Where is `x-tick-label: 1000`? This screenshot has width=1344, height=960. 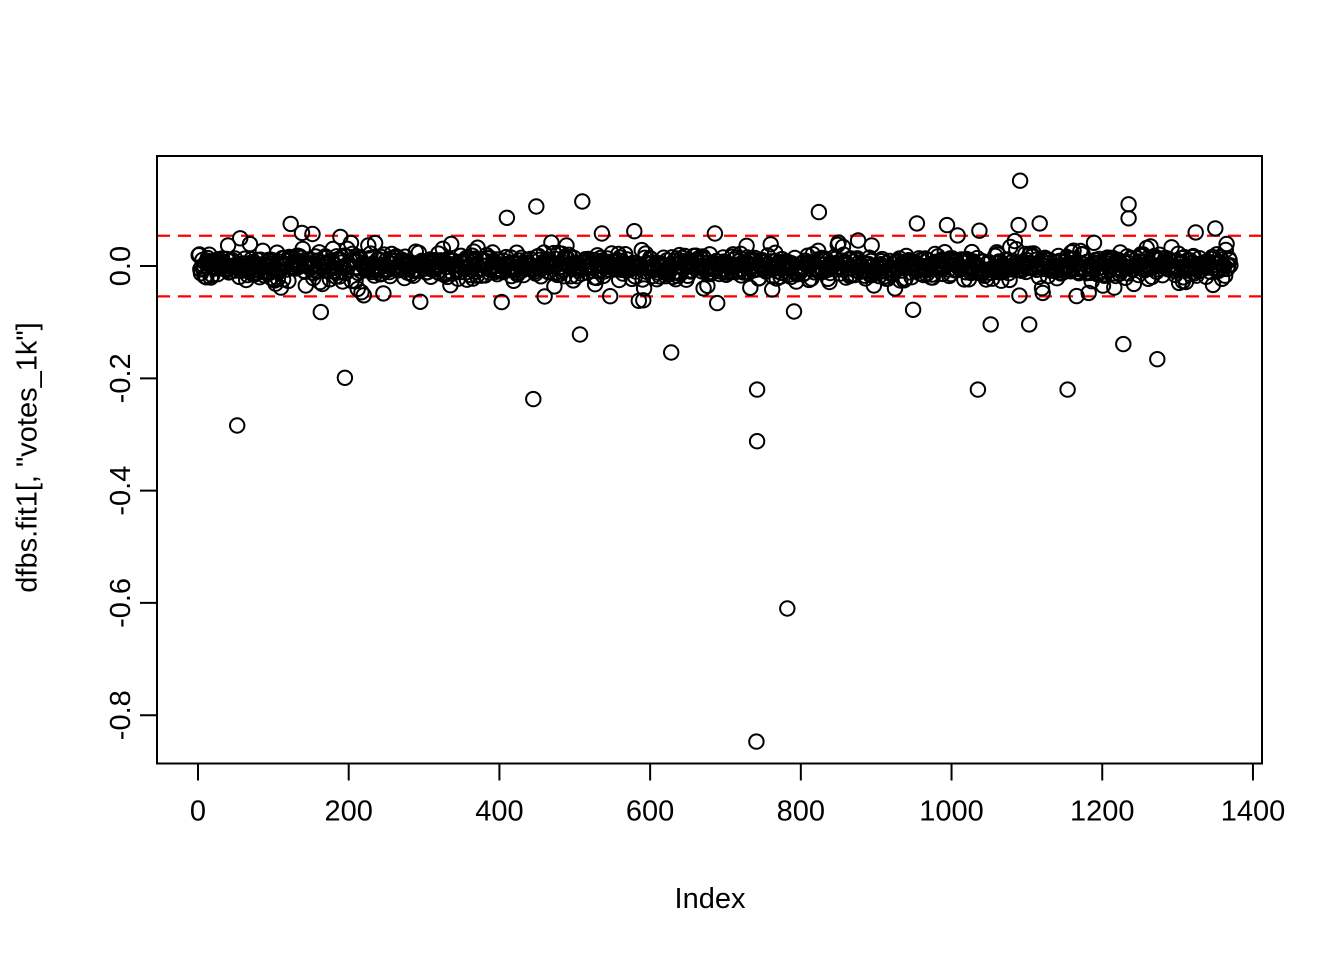
x-tick-label: 1000 is located at coordinates (951, 812).